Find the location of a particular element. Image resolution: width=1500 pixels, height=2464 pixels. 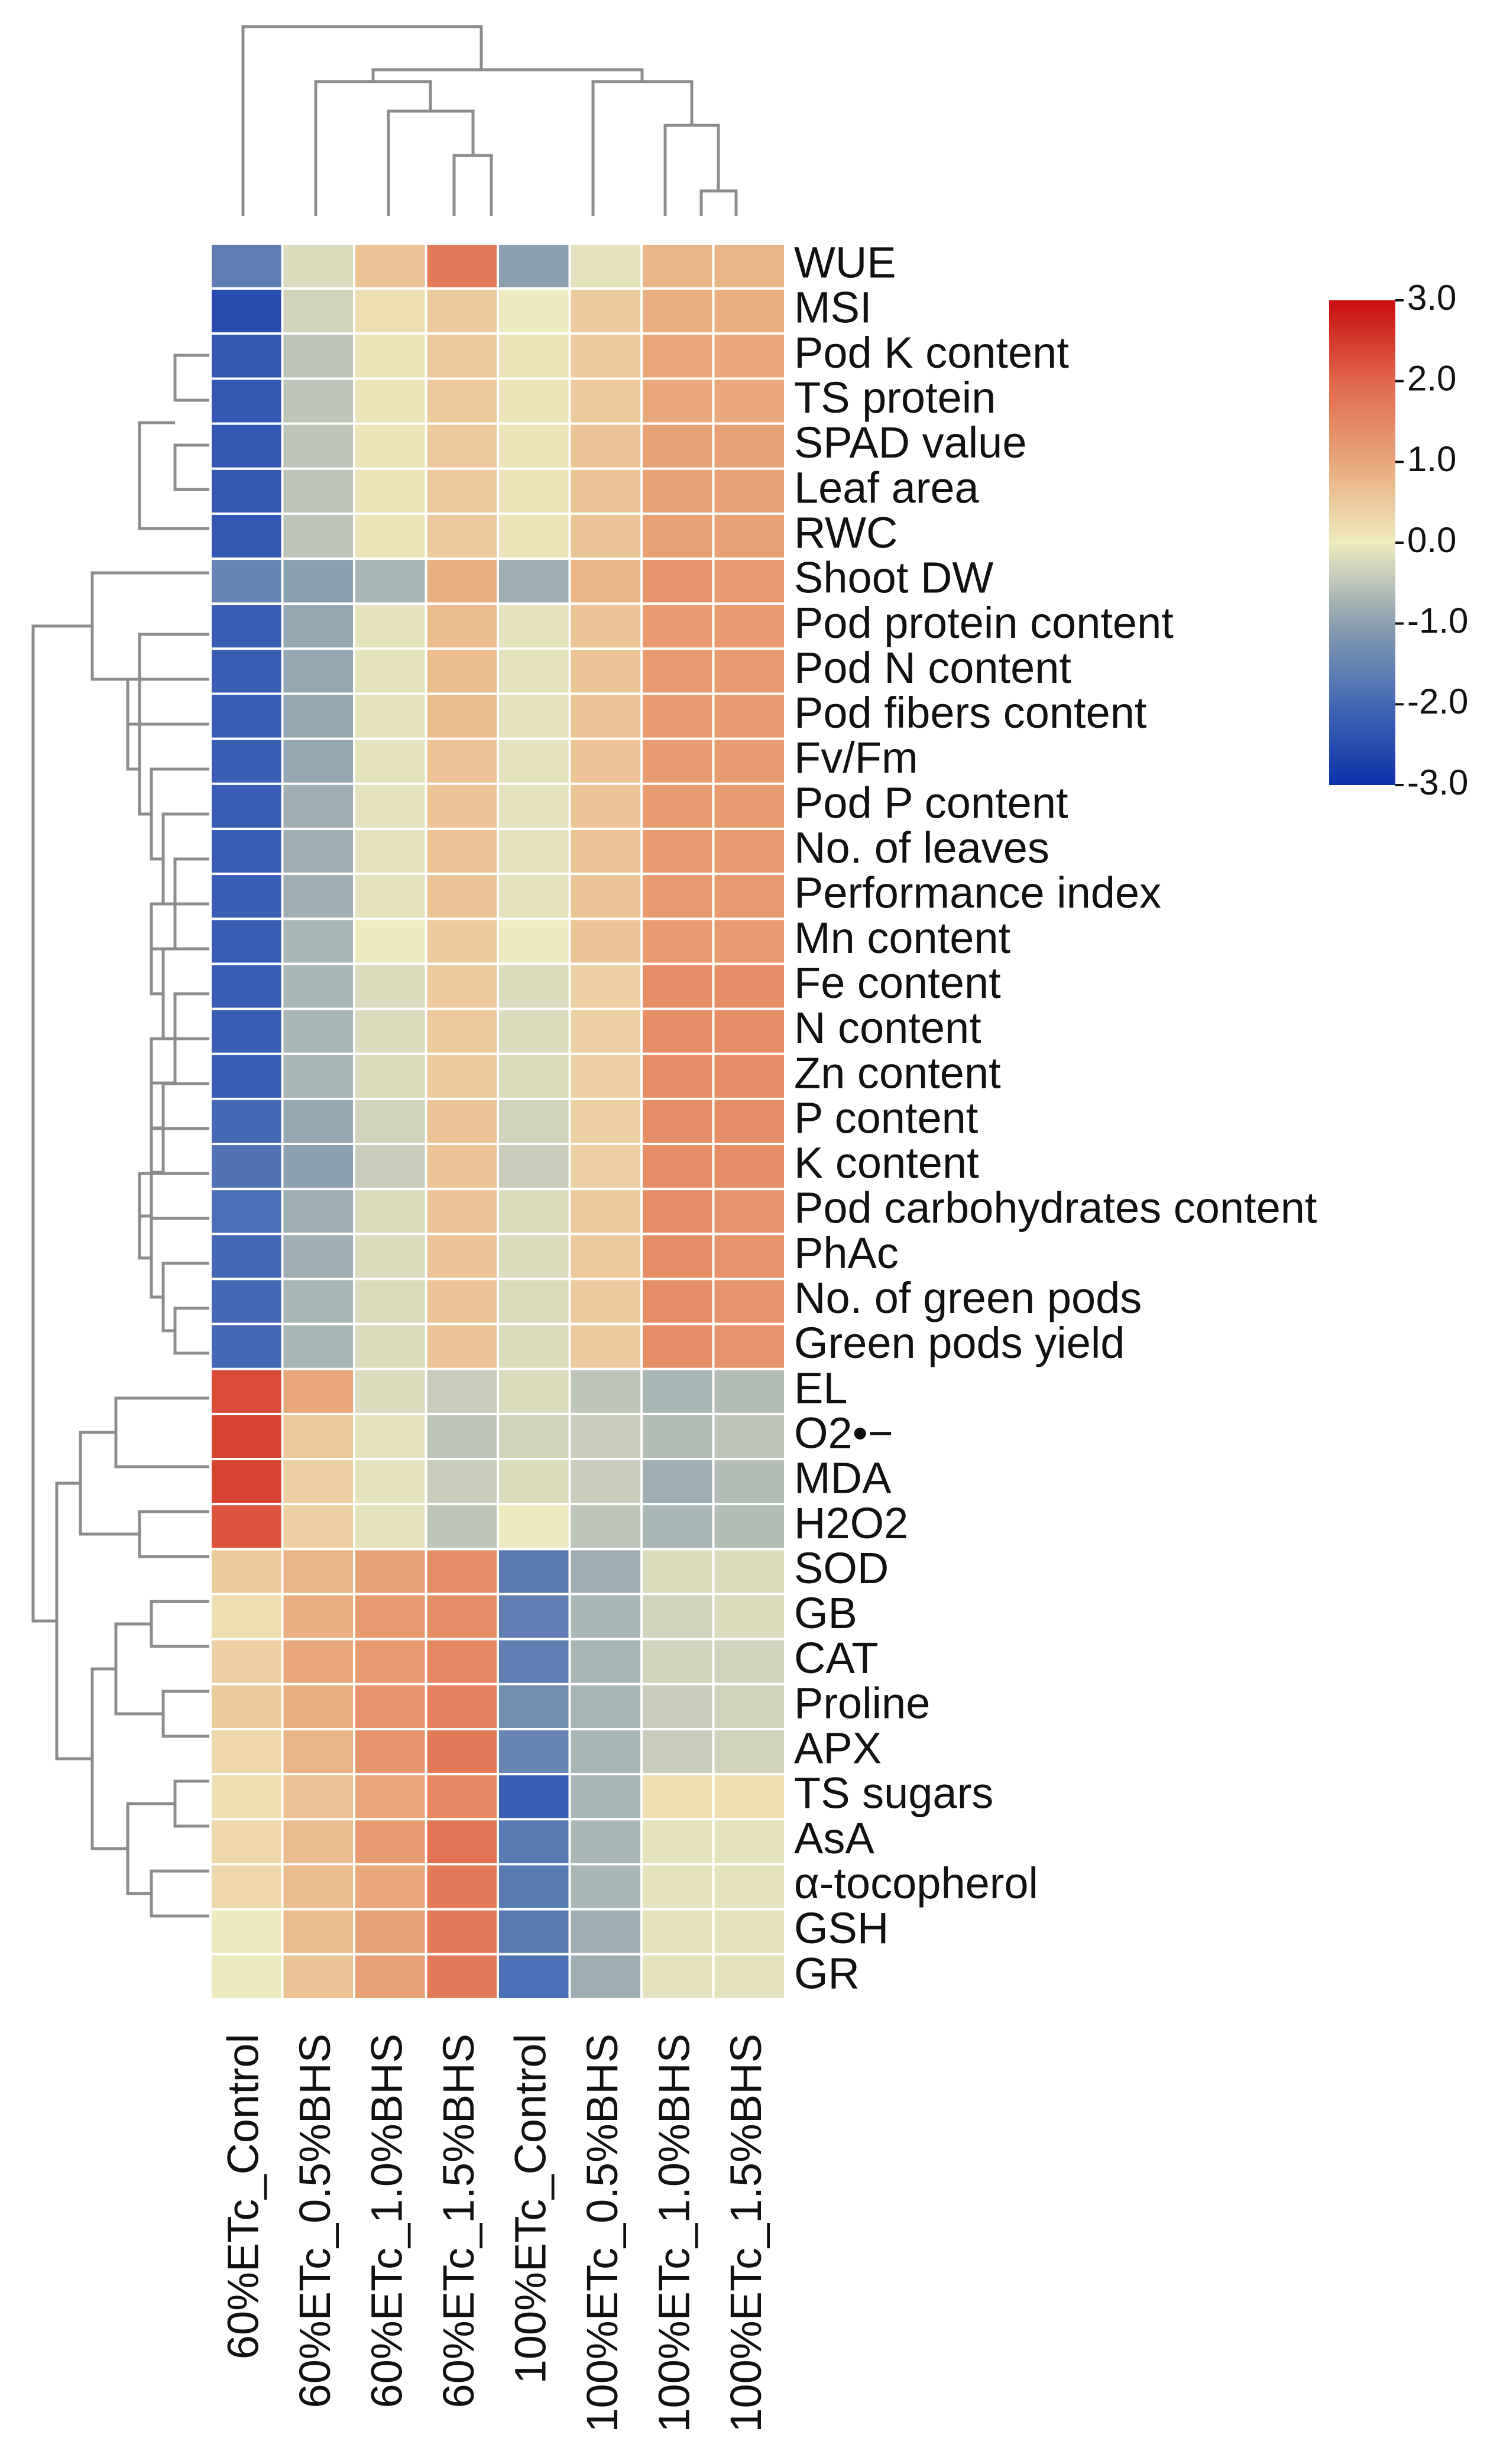

legend-ticks: 3.0 2.0 1.0 0.0 -1.0 -2.0 -3.0 is located at coordinates (1431, 540).